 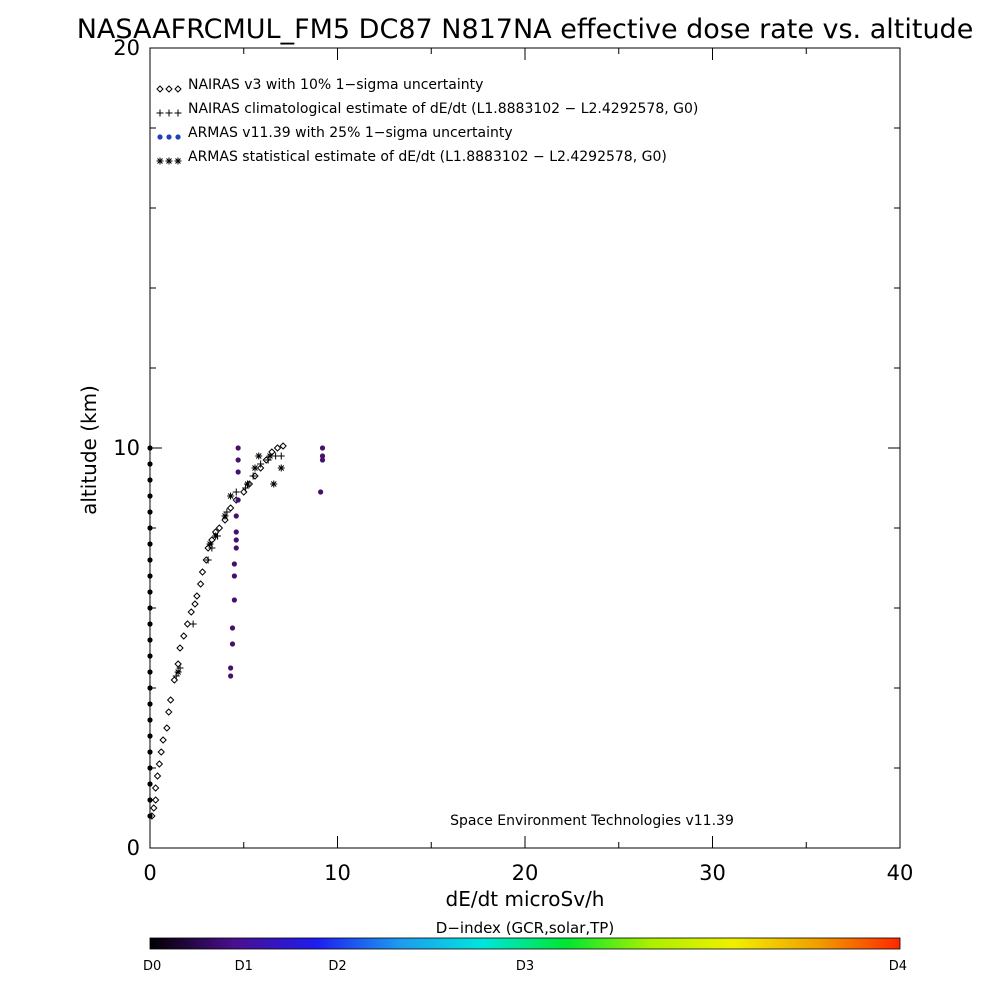 I want to click on colorbar-label: D1, so click(x=244, y=966).